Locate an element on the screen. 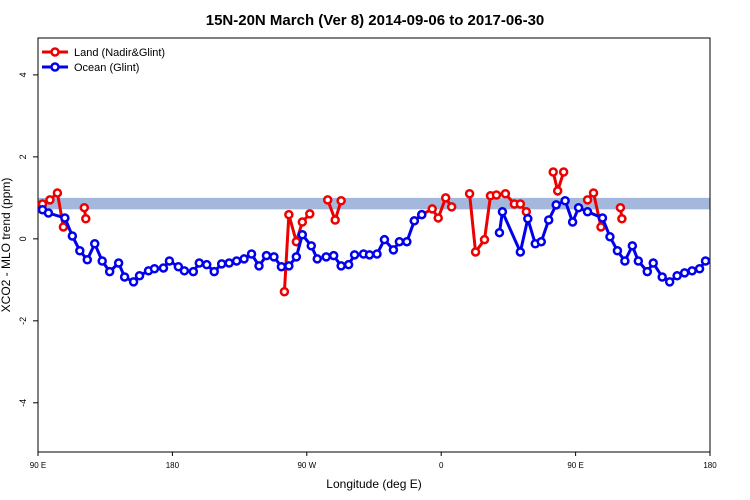  y-tick-label: 2 is located at coordinates (23, 156).